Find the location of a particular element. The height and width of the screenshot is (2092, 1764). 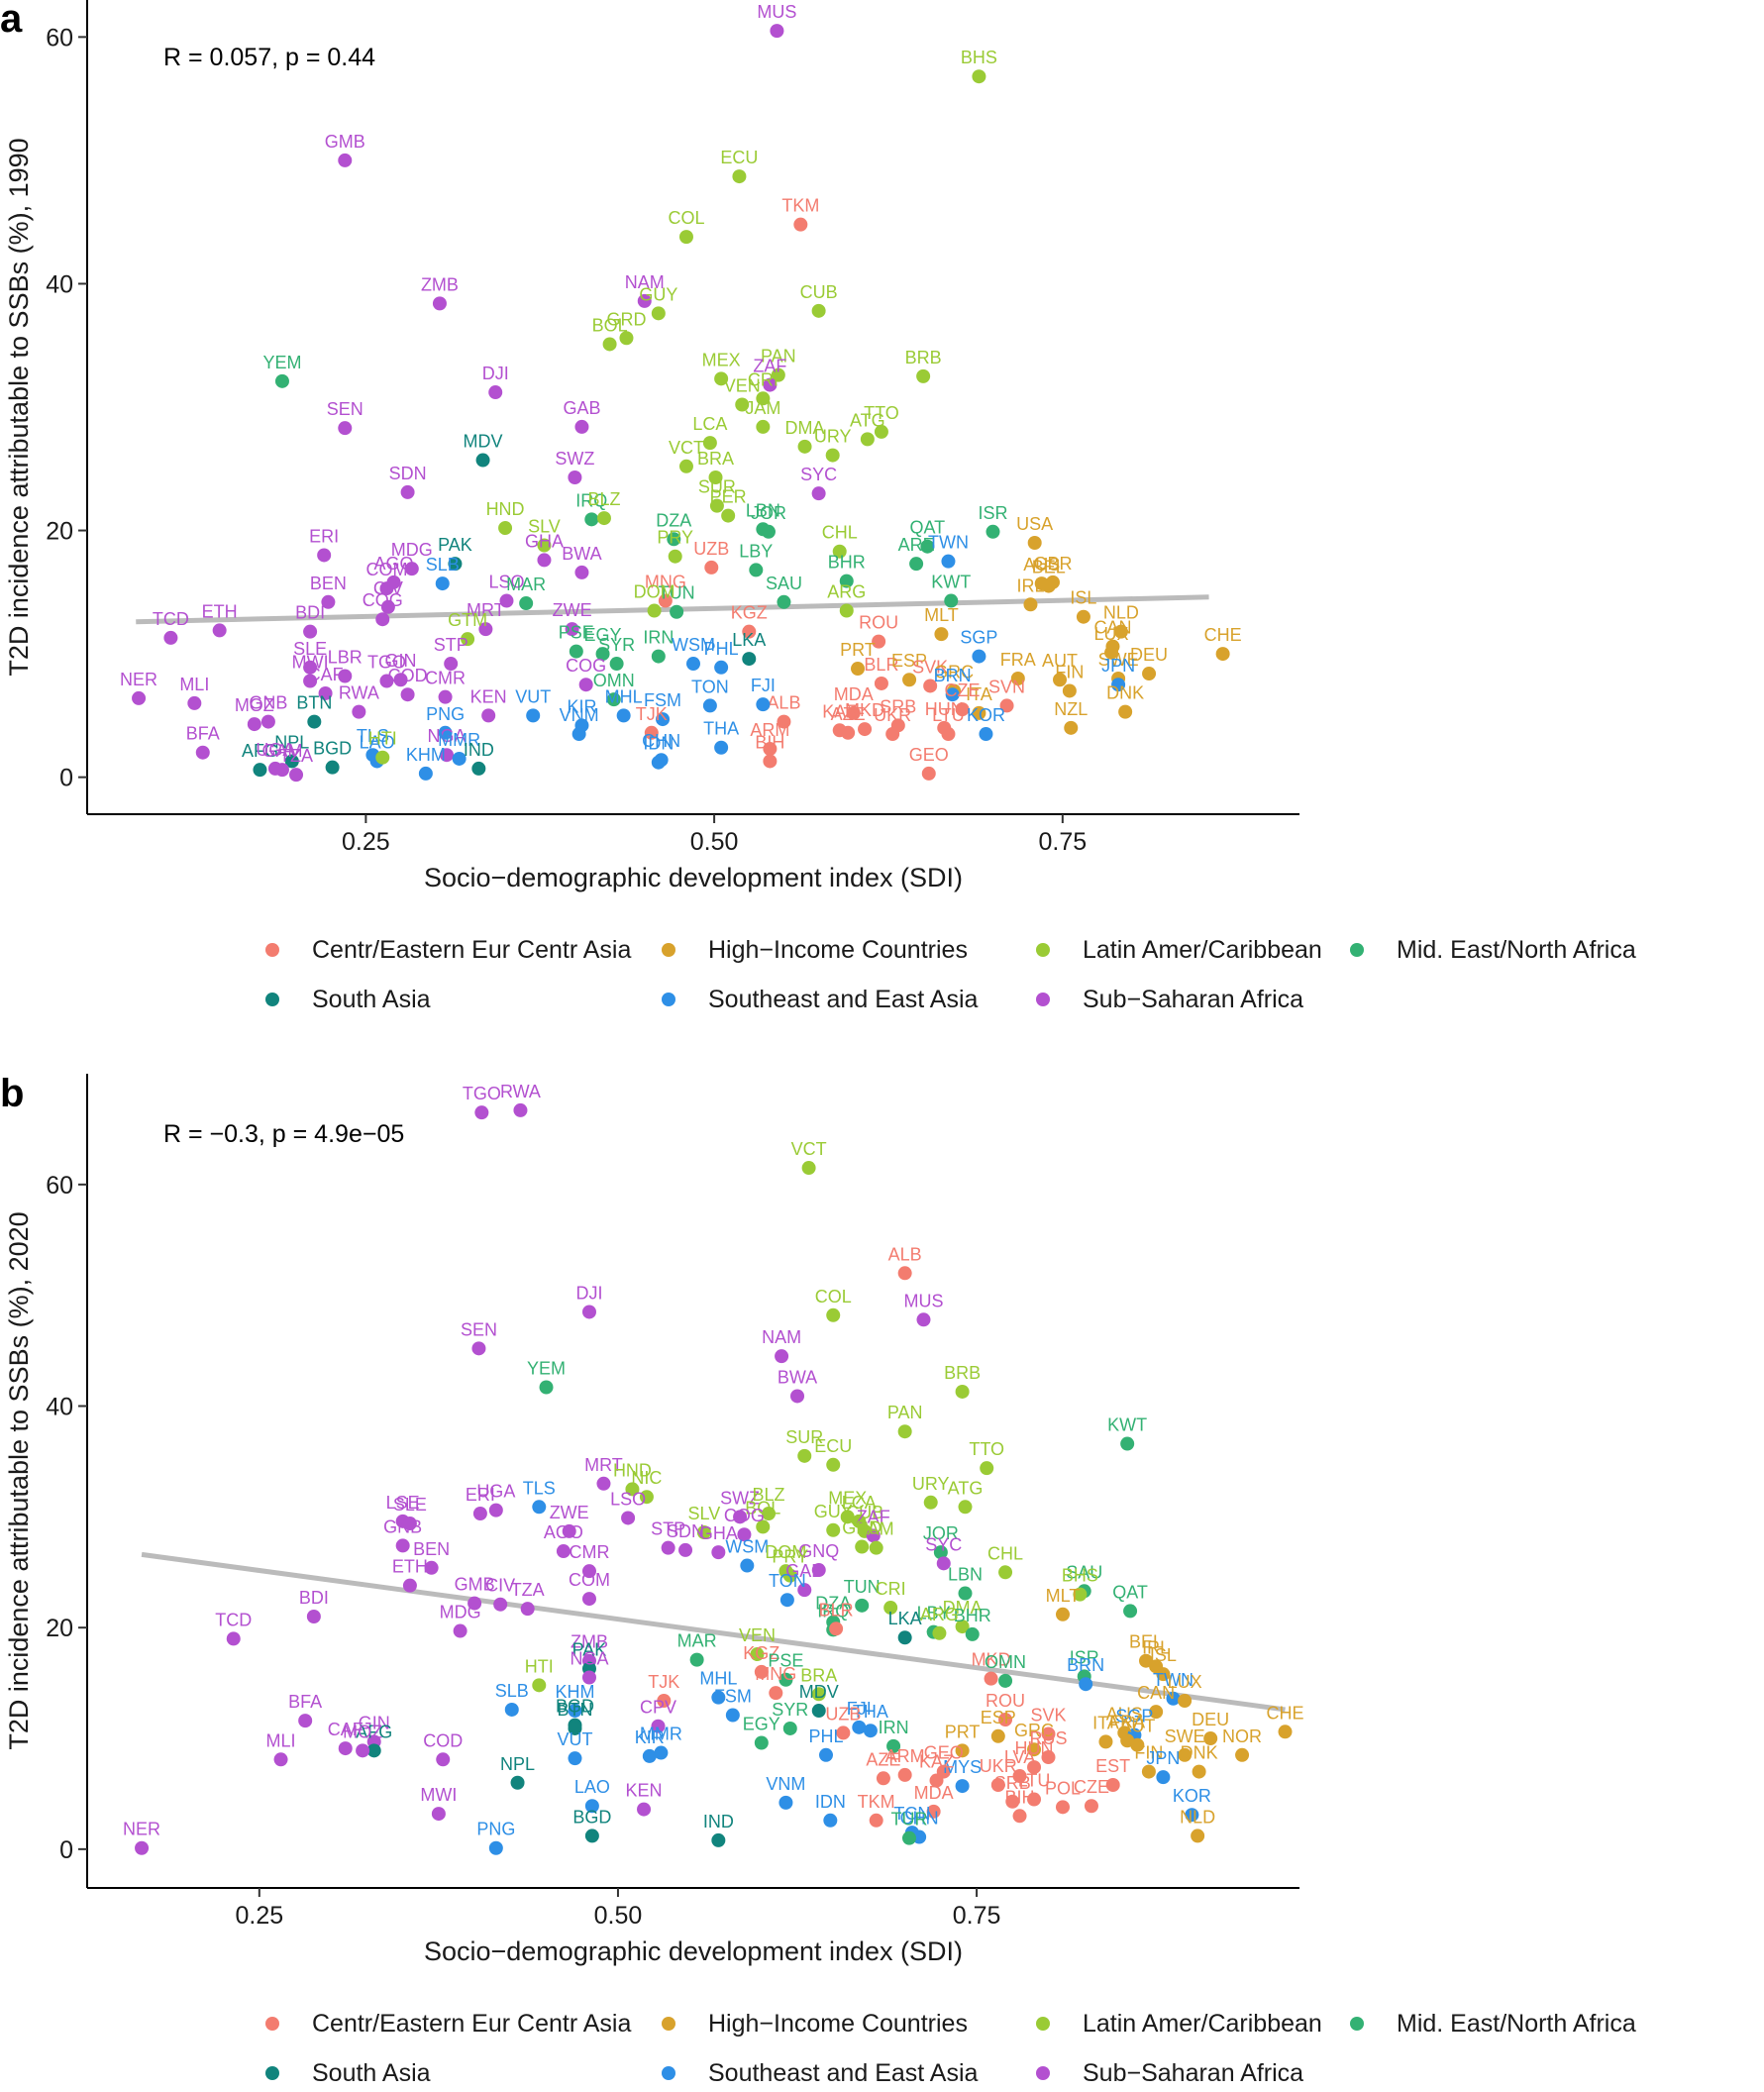

point-label: YEM is located at coordinates (281, 362).